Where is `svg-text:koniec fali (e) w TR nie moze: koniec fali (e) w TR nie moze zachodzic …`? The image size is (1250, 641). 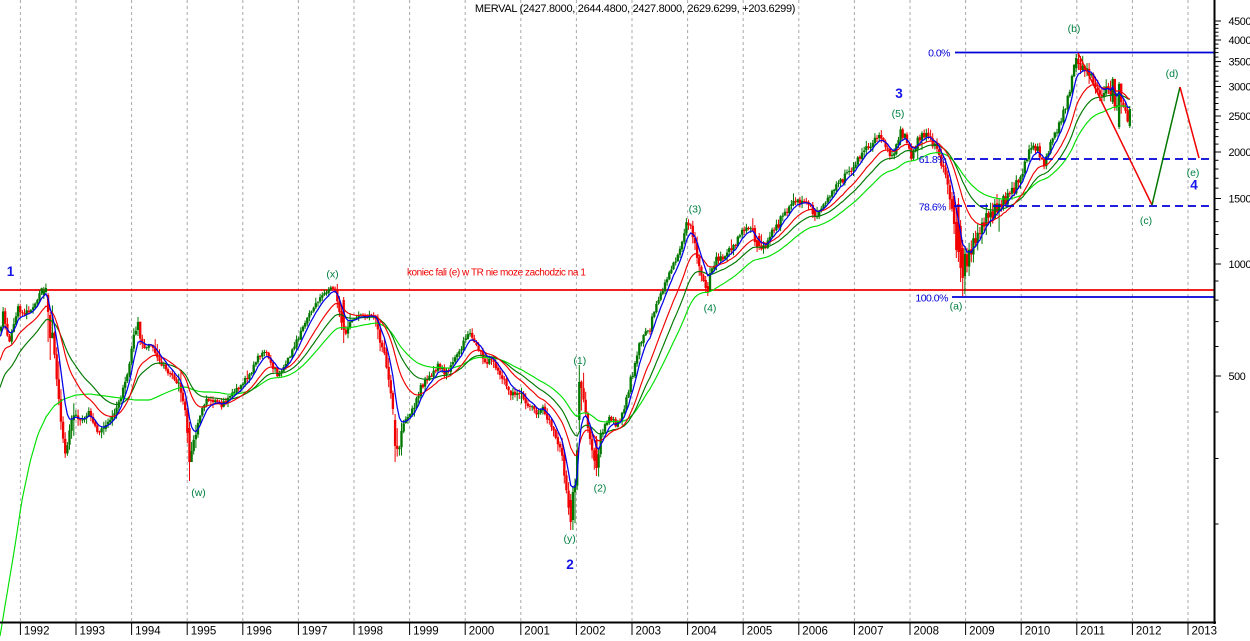 svg-text:koniec fali (e) w TR nie moze: koniec fali (e) w TR nie moze zachodzic … is located at coordinates (496, 273).